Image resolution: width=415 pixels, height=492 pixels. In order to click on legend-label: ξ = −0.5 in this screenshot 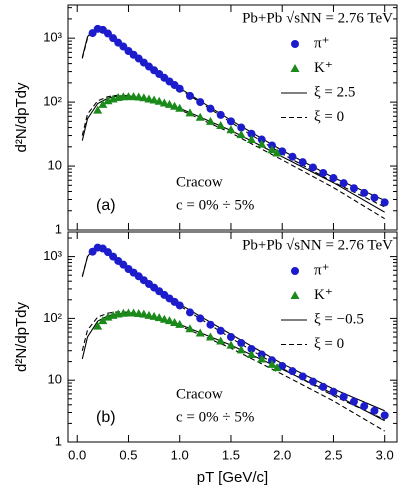, I will do `click(339, 319)`.